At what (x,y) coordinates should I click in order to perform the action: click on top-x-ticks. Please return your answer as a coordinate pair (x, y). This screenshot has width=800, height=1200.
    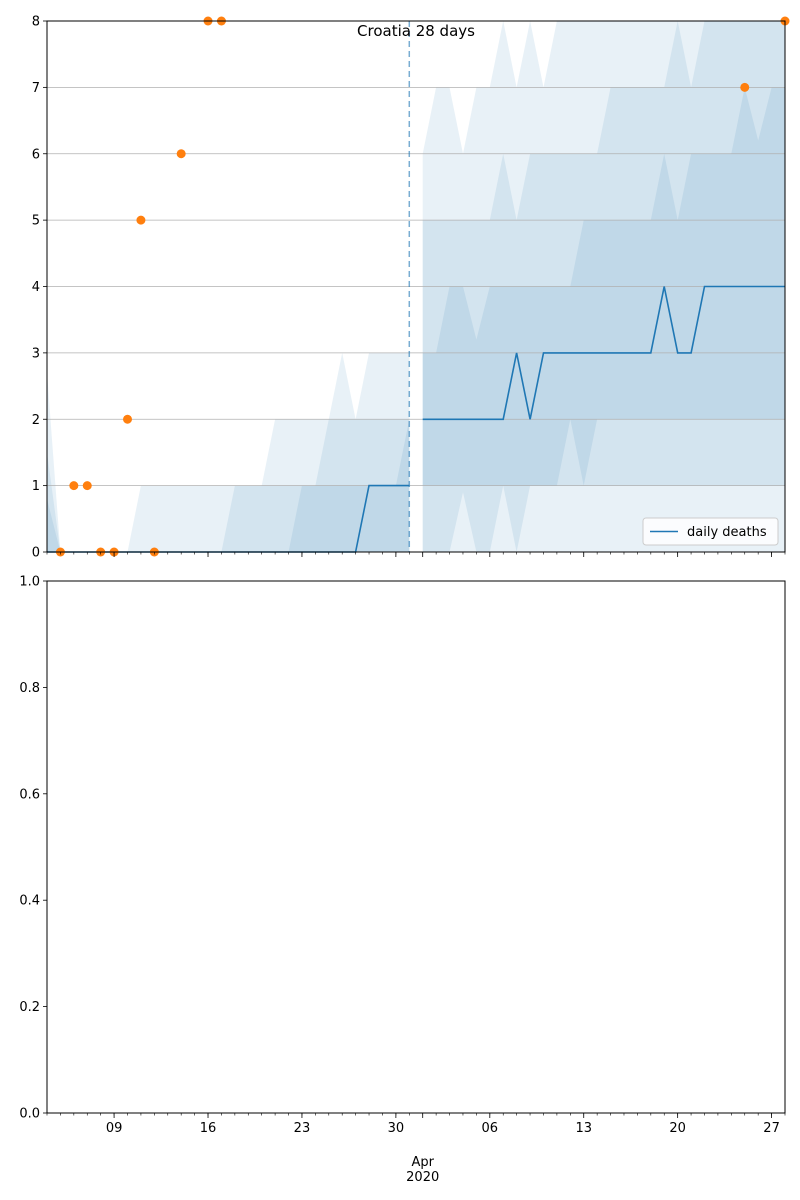
    Looking at the image, I should click on (416, 554).